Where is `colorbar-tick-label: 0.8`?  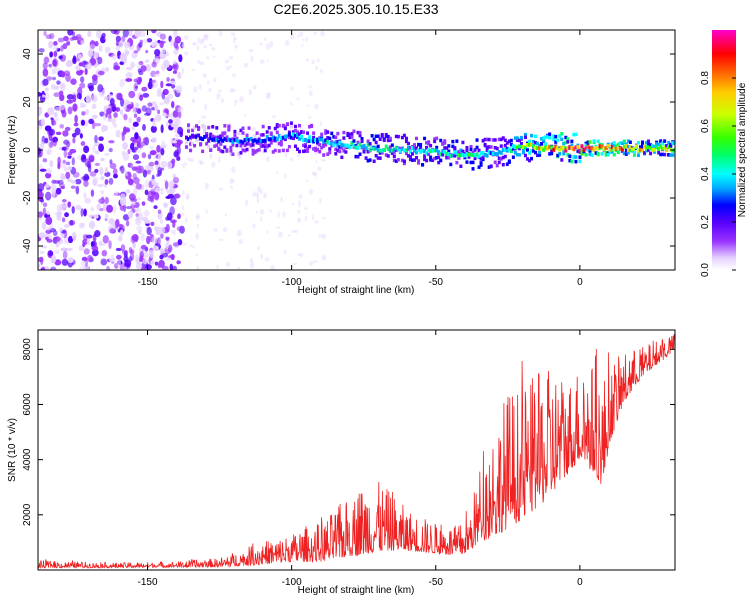
colorbar-tick-label: 0.8 is located at coordinates (705, 78).